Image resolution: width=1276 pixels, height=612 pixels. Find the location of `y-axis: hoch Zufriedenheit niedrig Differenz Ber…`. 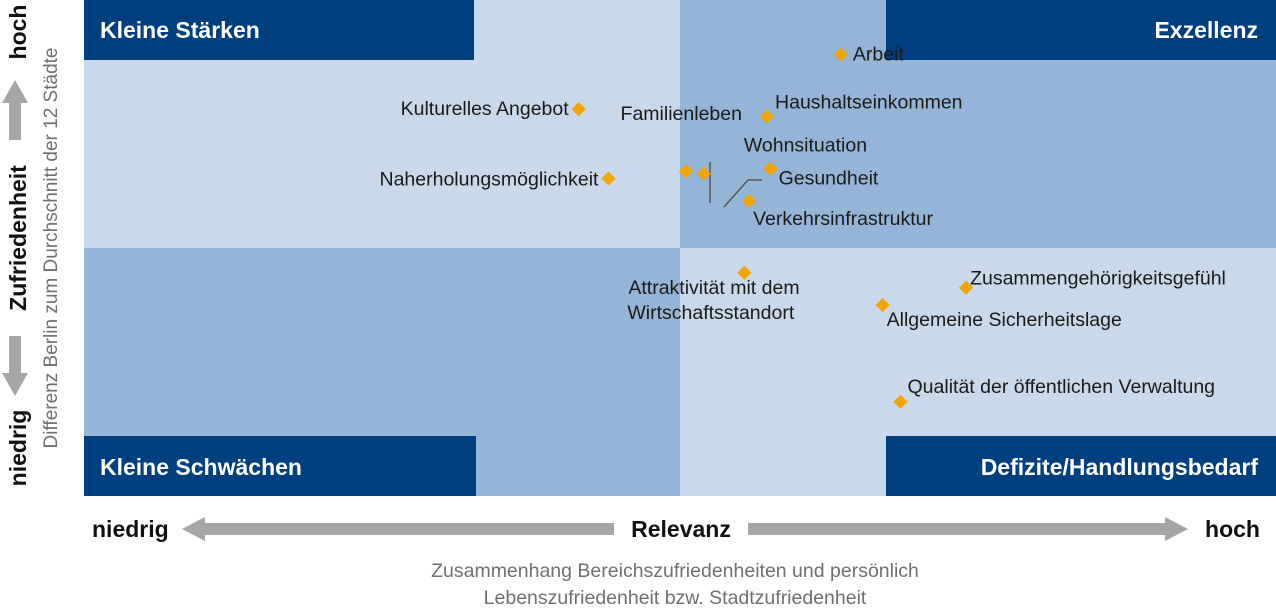

y-axis: hoch Zufriedenheit niedrig Differenz Ber… is located at coordinates (32, 246).